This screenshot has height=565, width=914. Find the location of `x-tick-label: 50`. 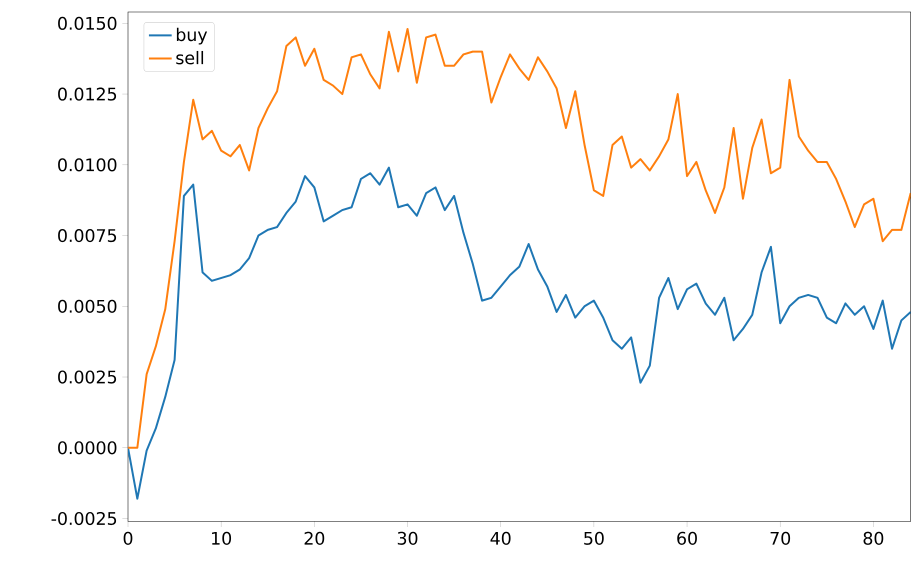

x-tick-label: 50 is located at coordinates (594, 538).